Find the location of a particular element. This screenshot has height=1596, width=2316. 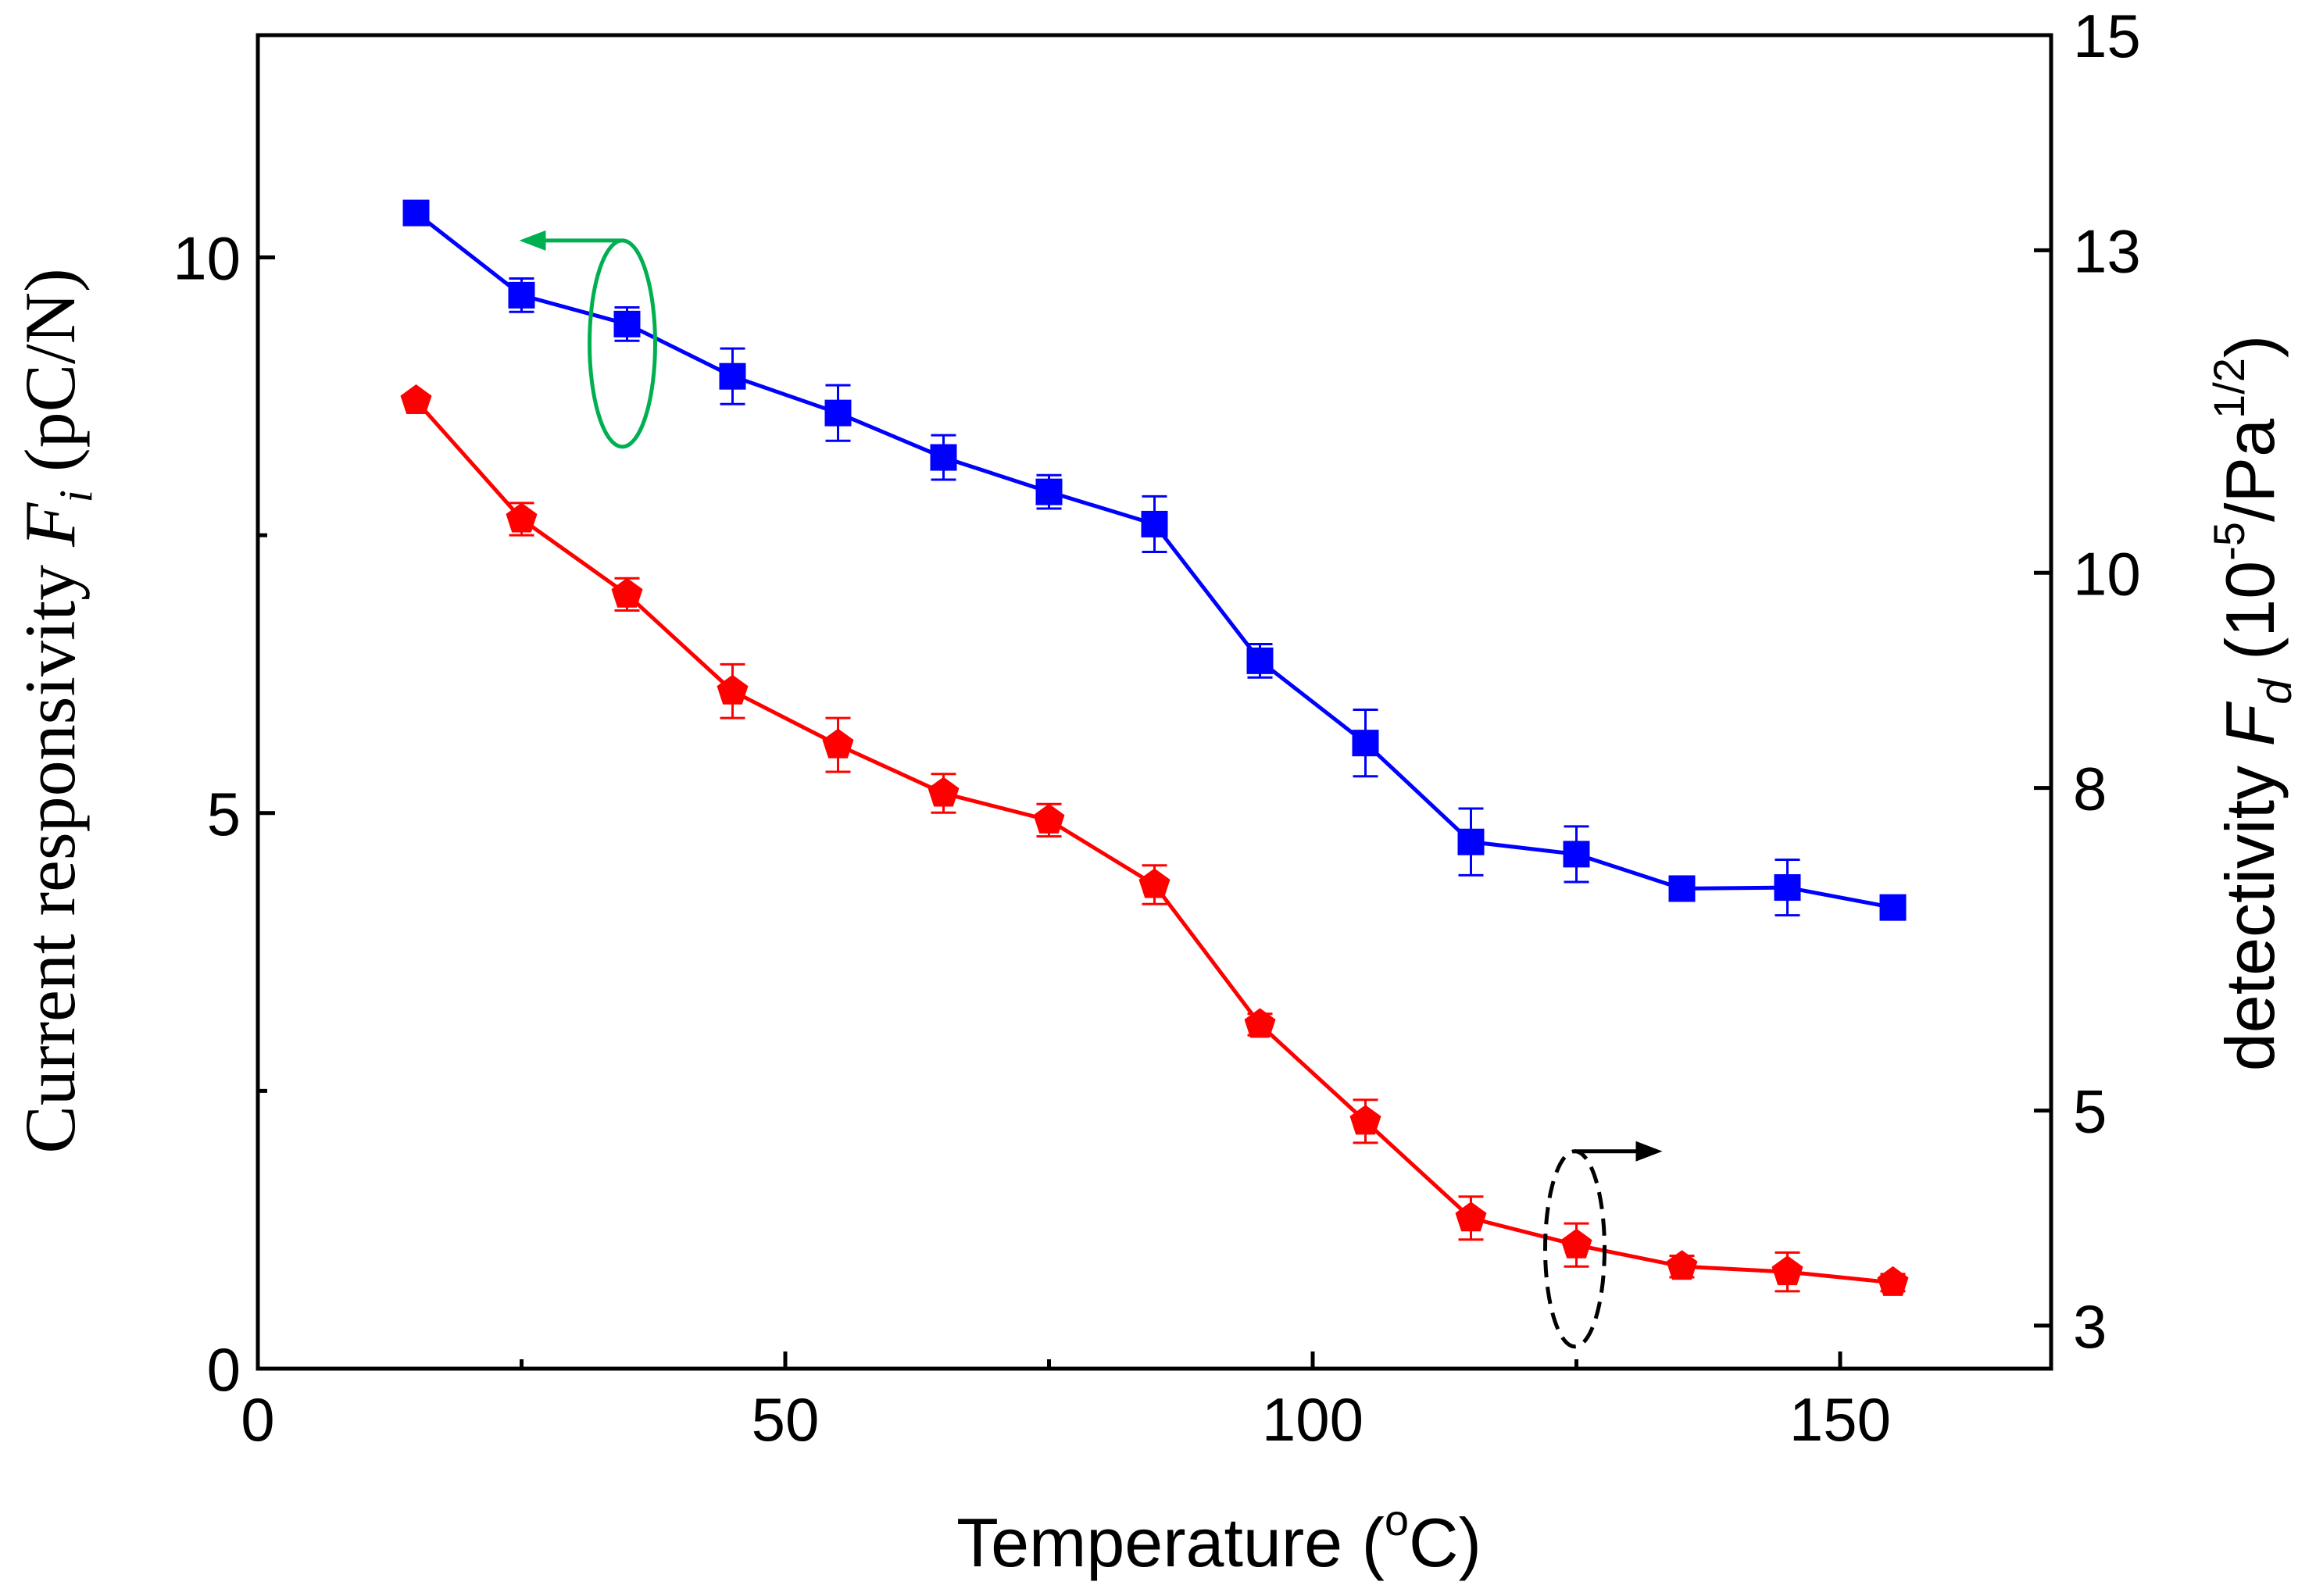

left-axis-indicator-arrowhead is located at coordinates (532, 240).